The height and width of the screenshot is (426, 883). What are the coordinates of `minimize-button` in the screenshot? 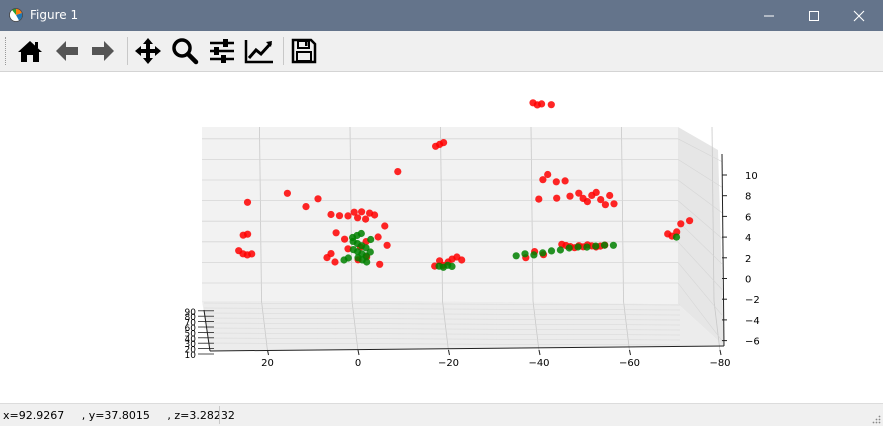 It's located at (769, 15).